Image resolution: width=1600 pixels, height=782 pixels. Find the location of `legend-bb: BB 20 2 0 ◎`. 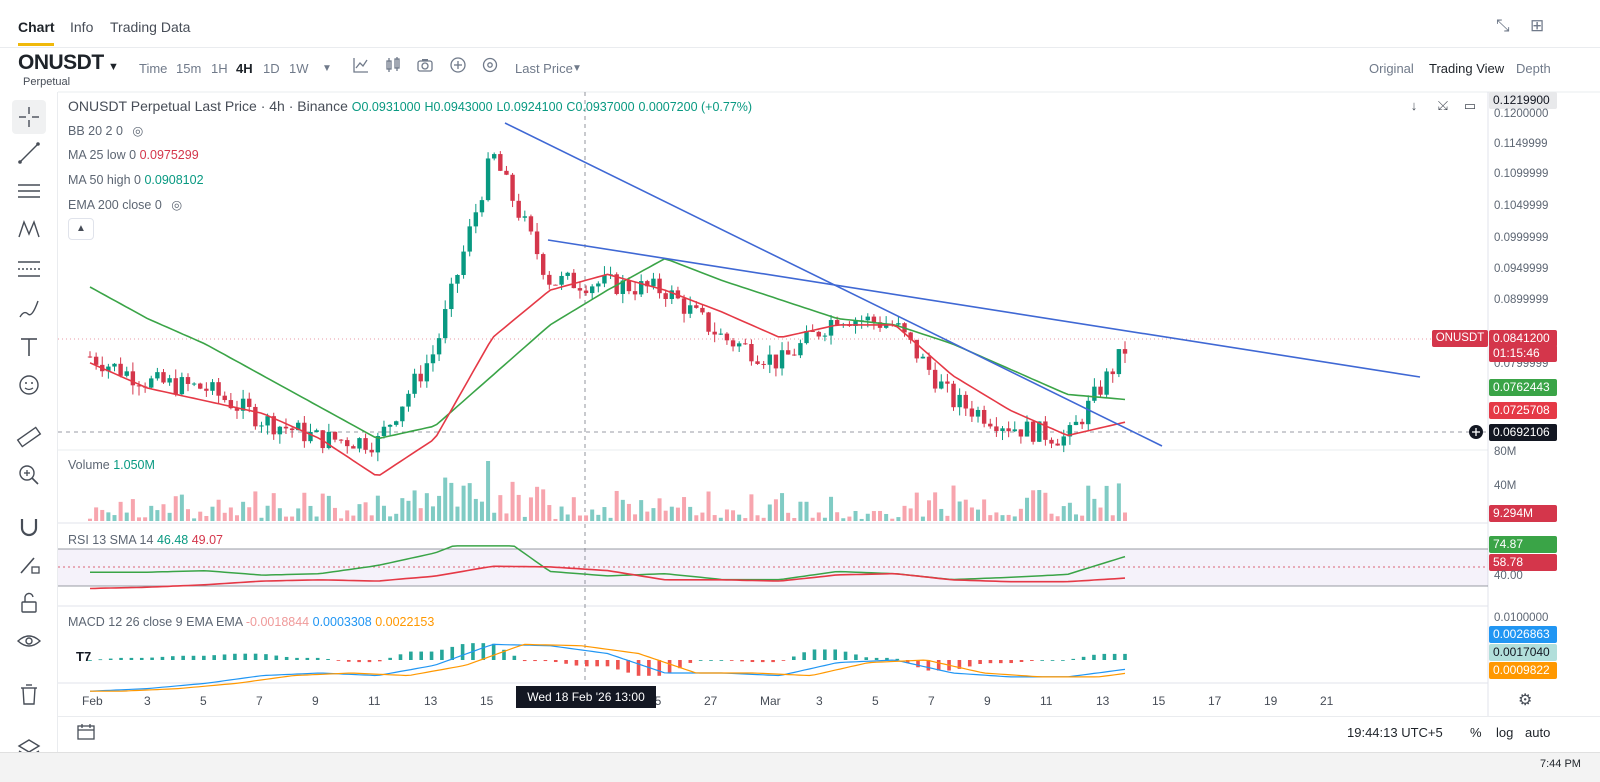

legend-bb: BB 20 2 0 ◎ is located at coordinates (105, 130).